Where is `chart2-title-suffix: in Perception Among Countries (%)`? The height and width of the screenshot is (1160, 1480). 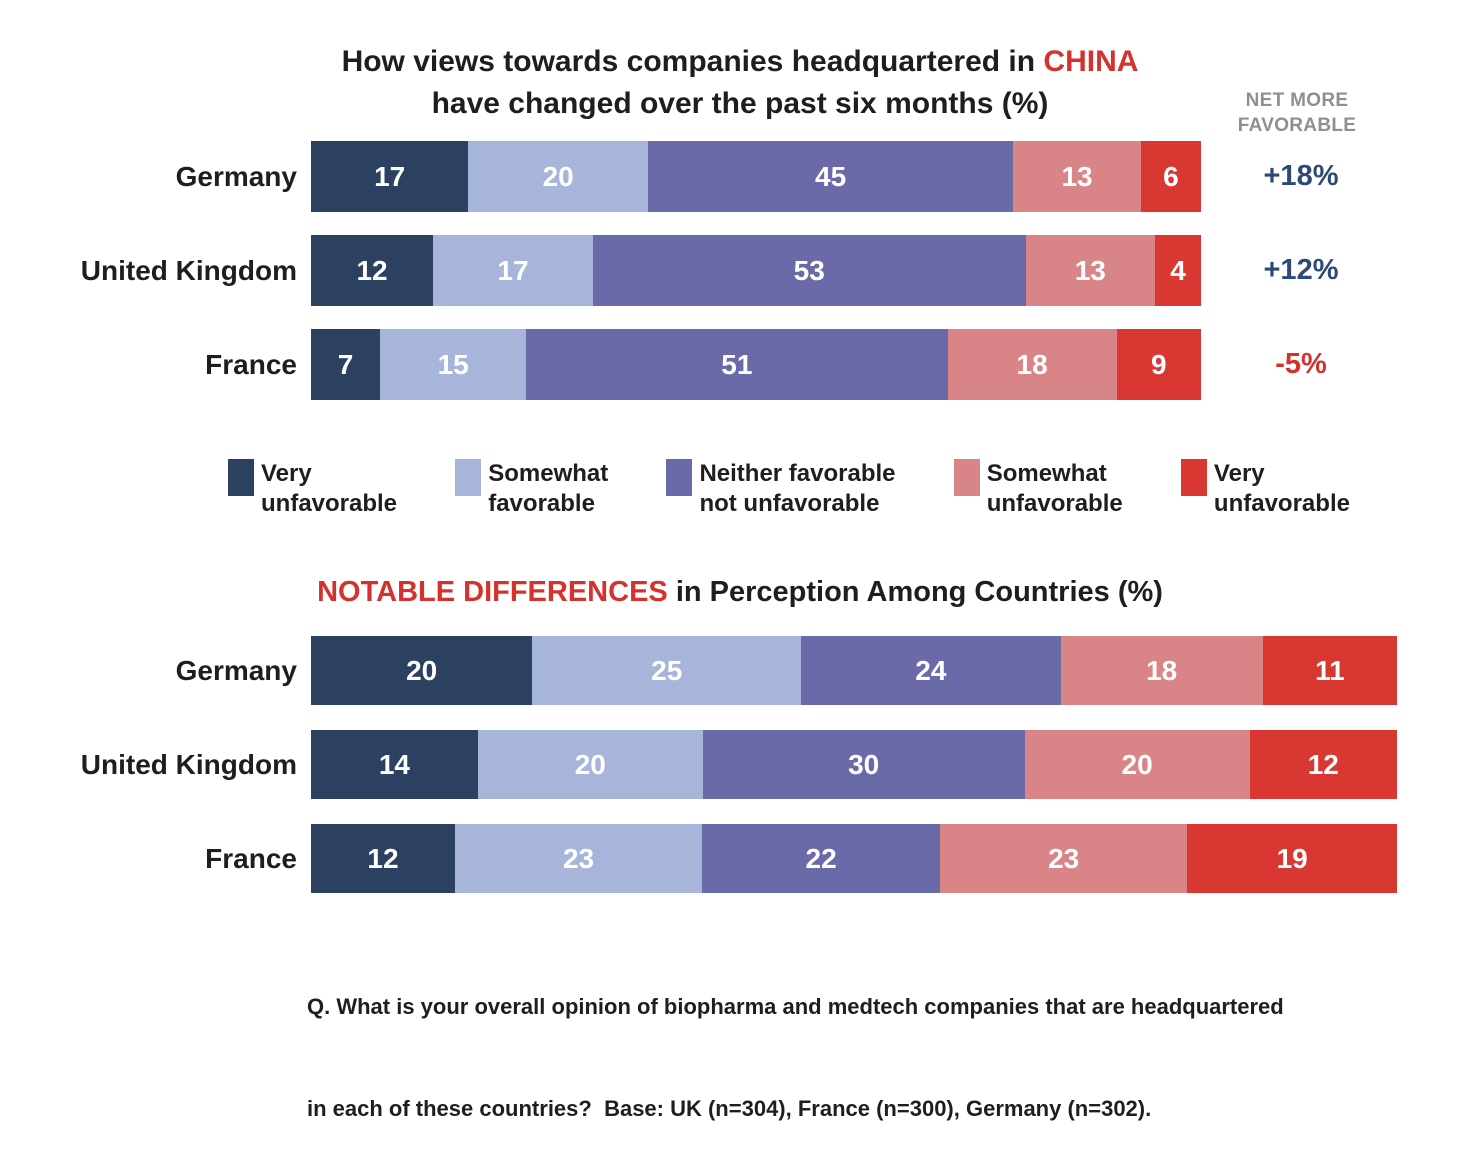
chart2-title-suffix: in Perception Among Countries (%) is located at coordinates (915, 592).